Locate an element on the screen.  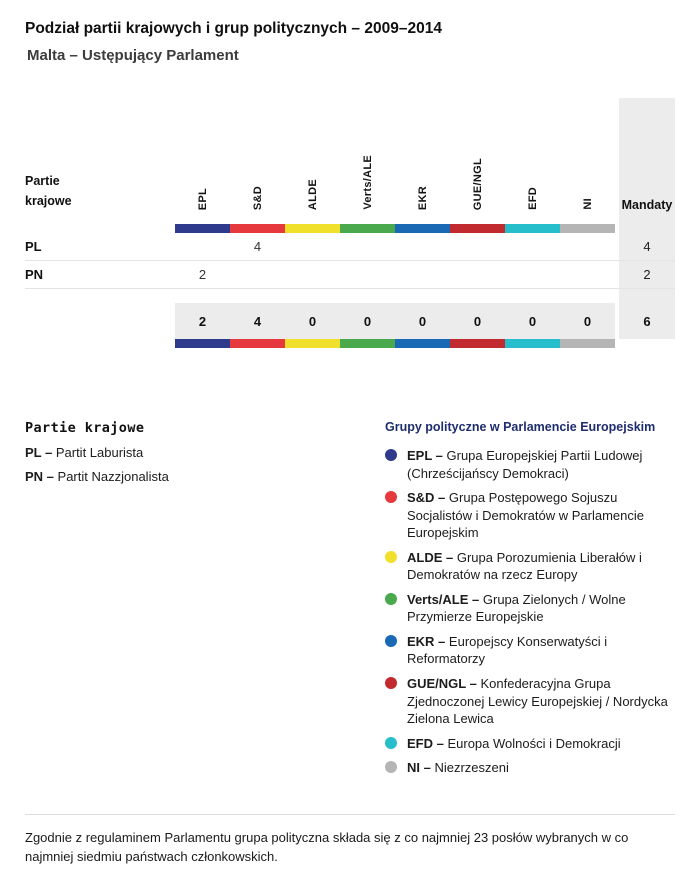
total-efd: 0 is located at coordinates (532, 321).